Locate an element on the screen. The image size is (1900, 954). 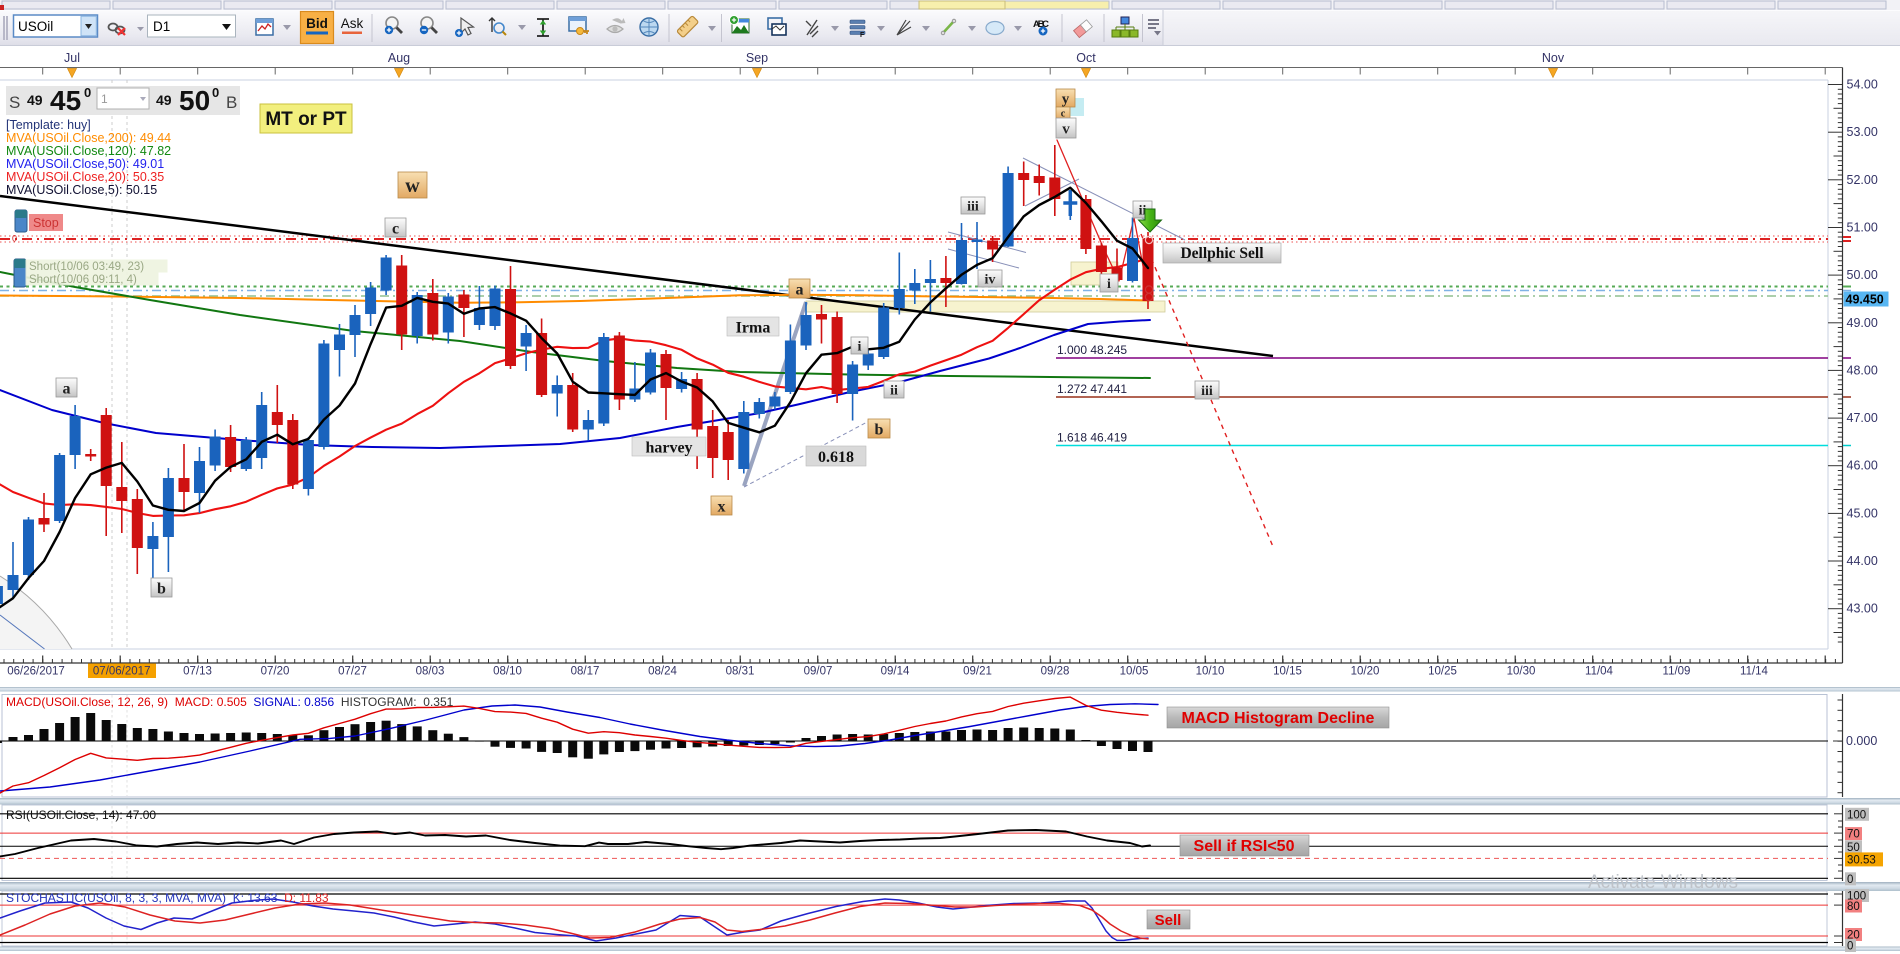
svg-text: 07/13 is located at coordinates (197, 672).